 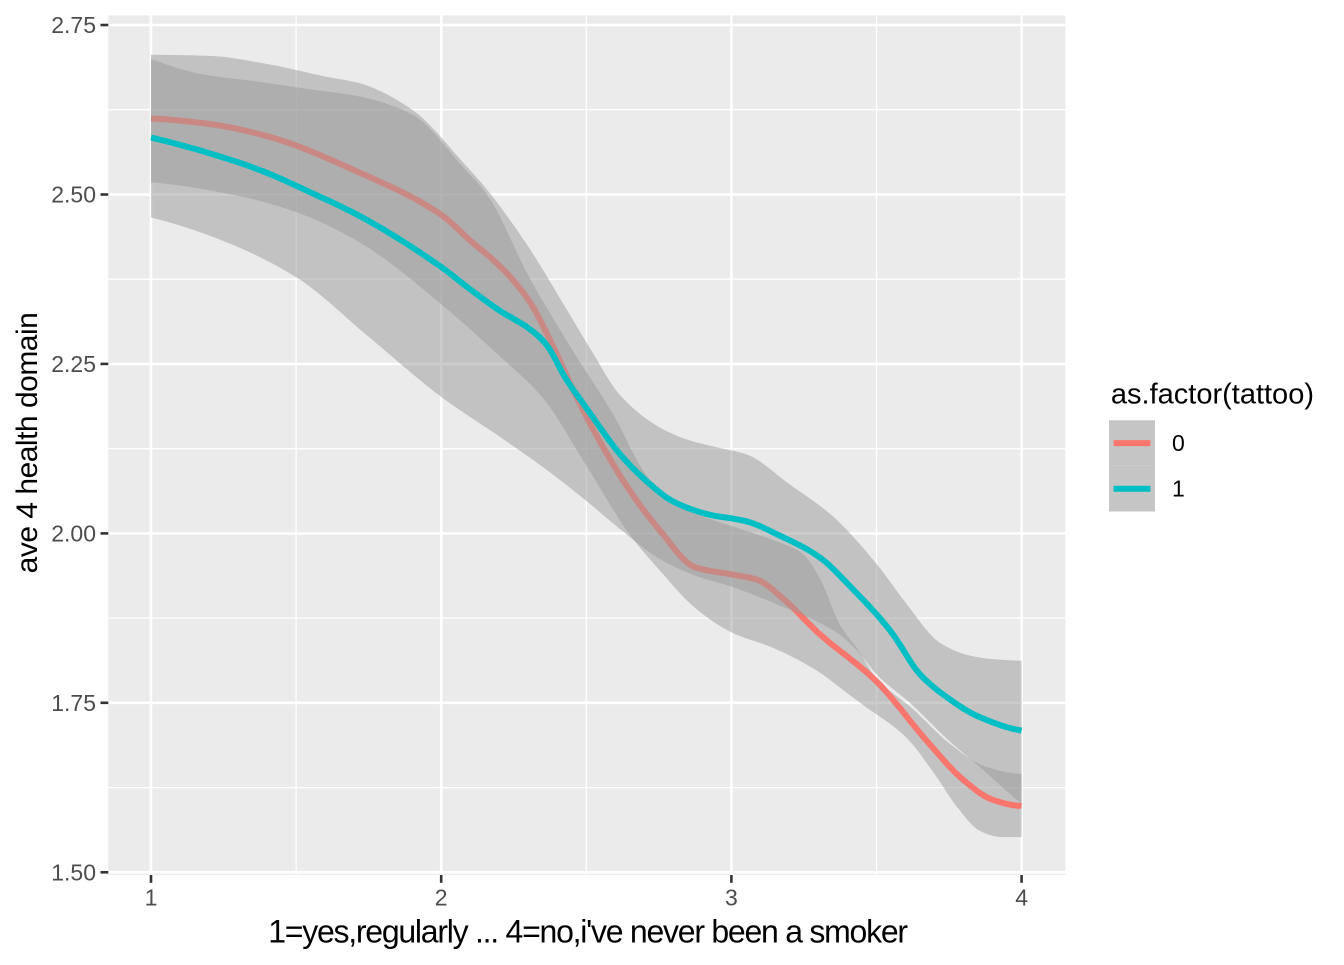 What do you see at coordinates (731, 898) in the screenshot?
I see `svg-text: 3` at bounding box center [731, 898].